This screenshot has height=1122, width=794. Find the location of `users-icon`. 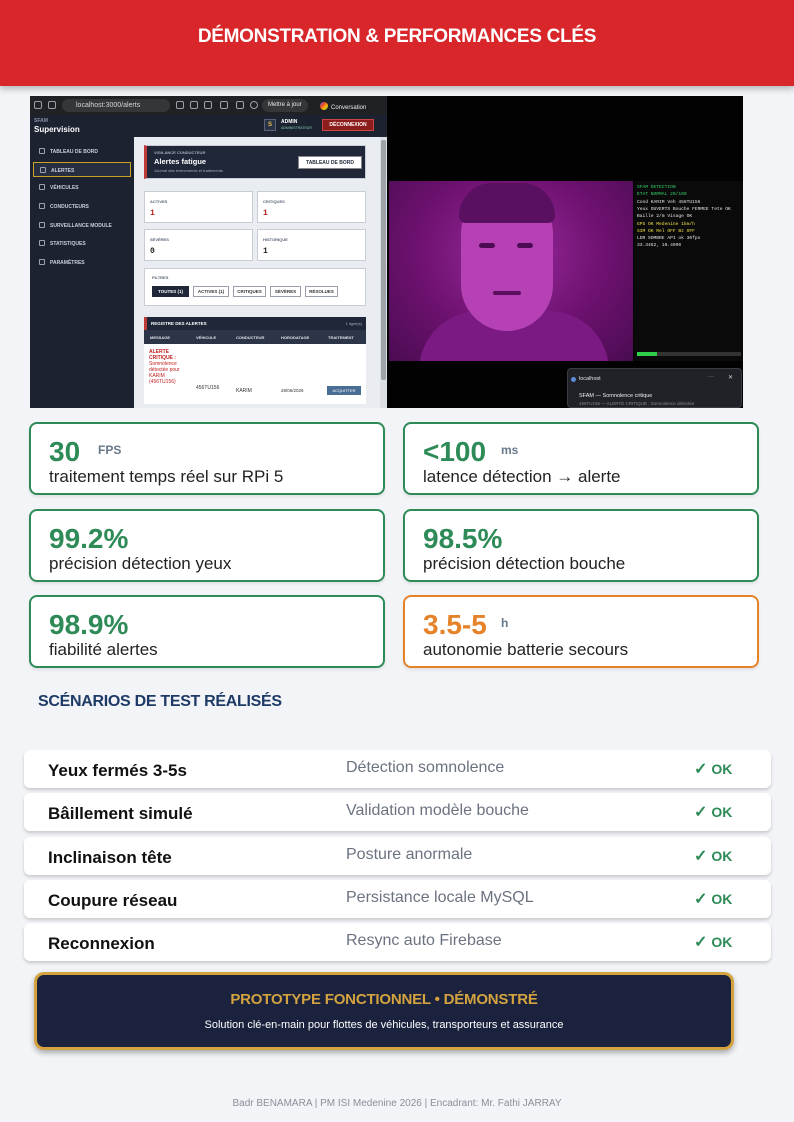

users-icon is located at coordinates (42, 206).